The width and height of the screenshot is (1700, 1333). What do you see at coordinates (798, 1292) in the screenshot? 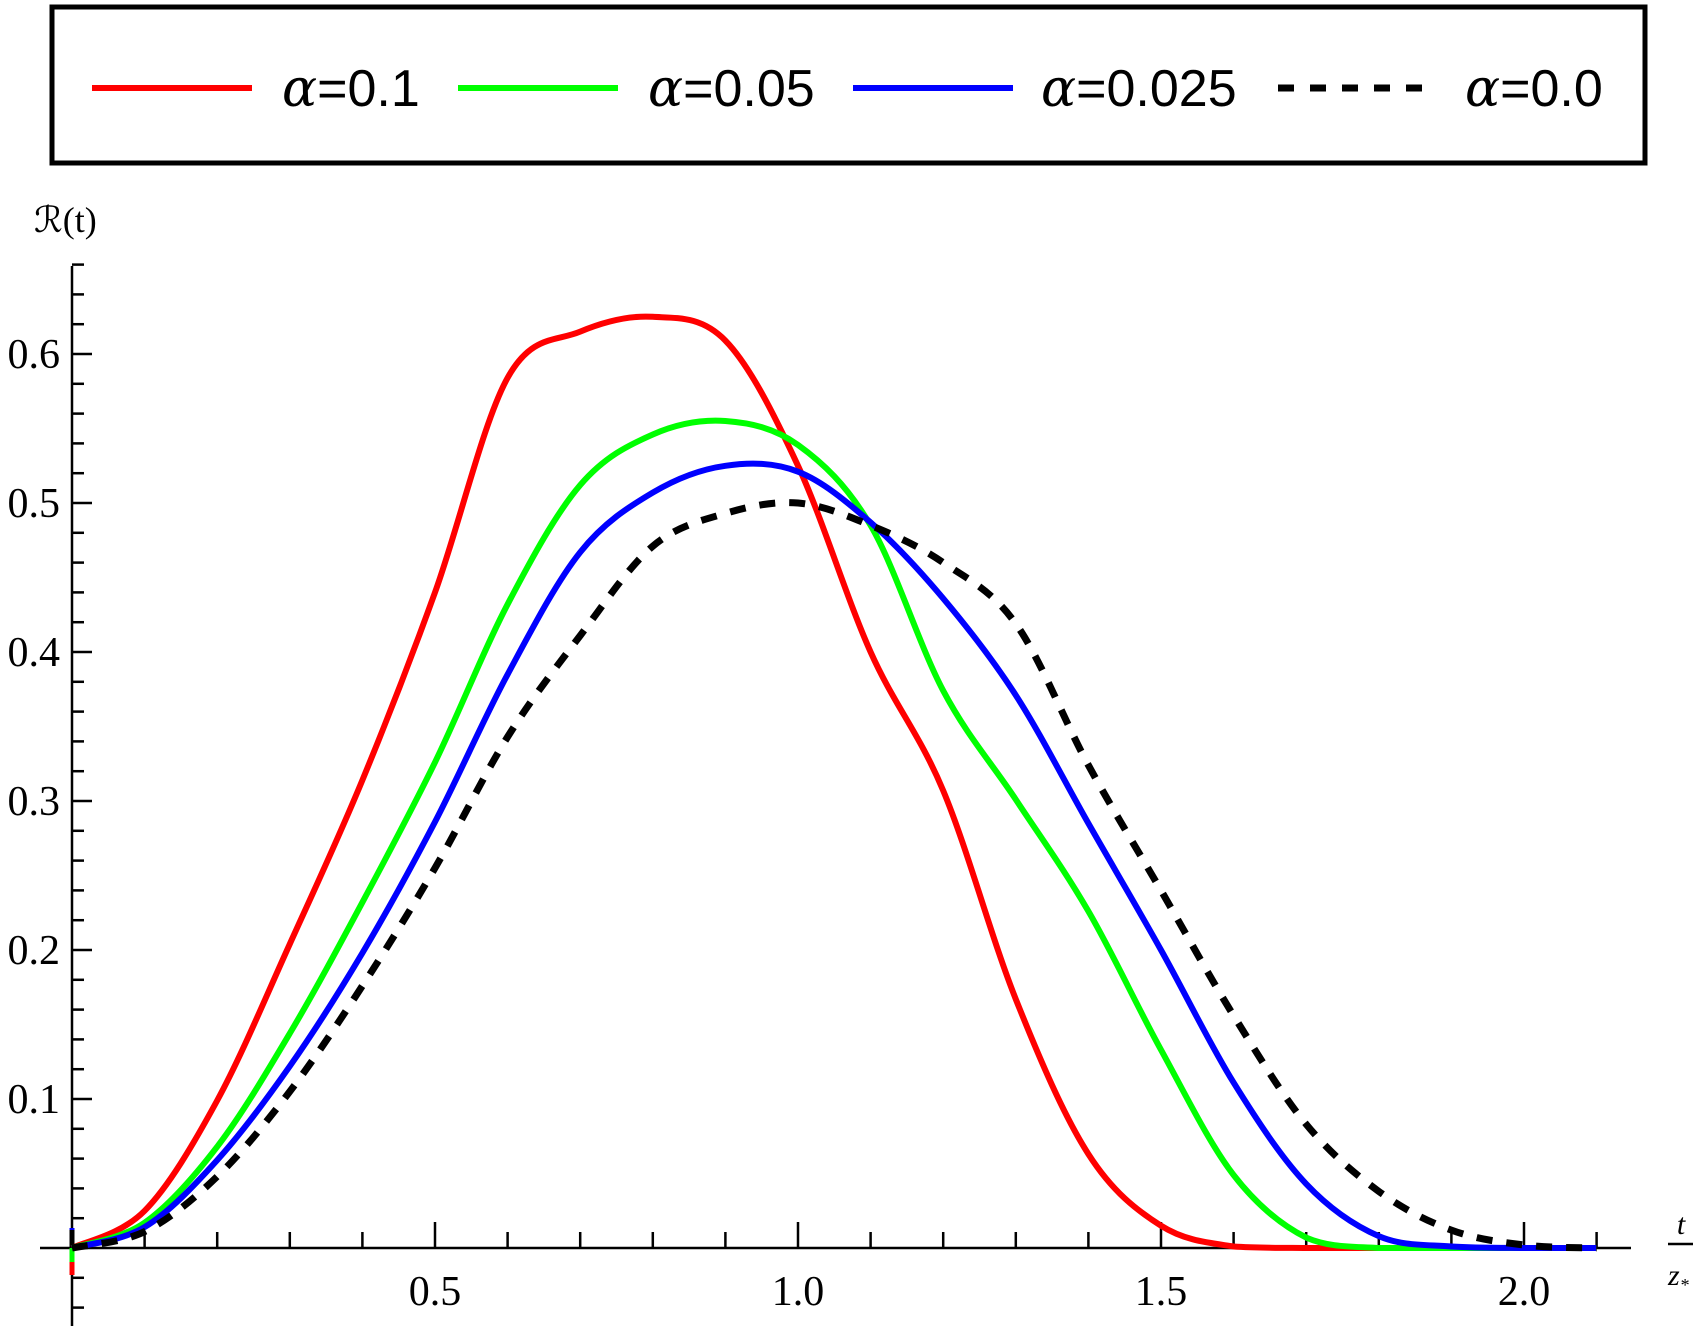
I see `x-tick-label: 1.0` at bounding box center [798, 1292].